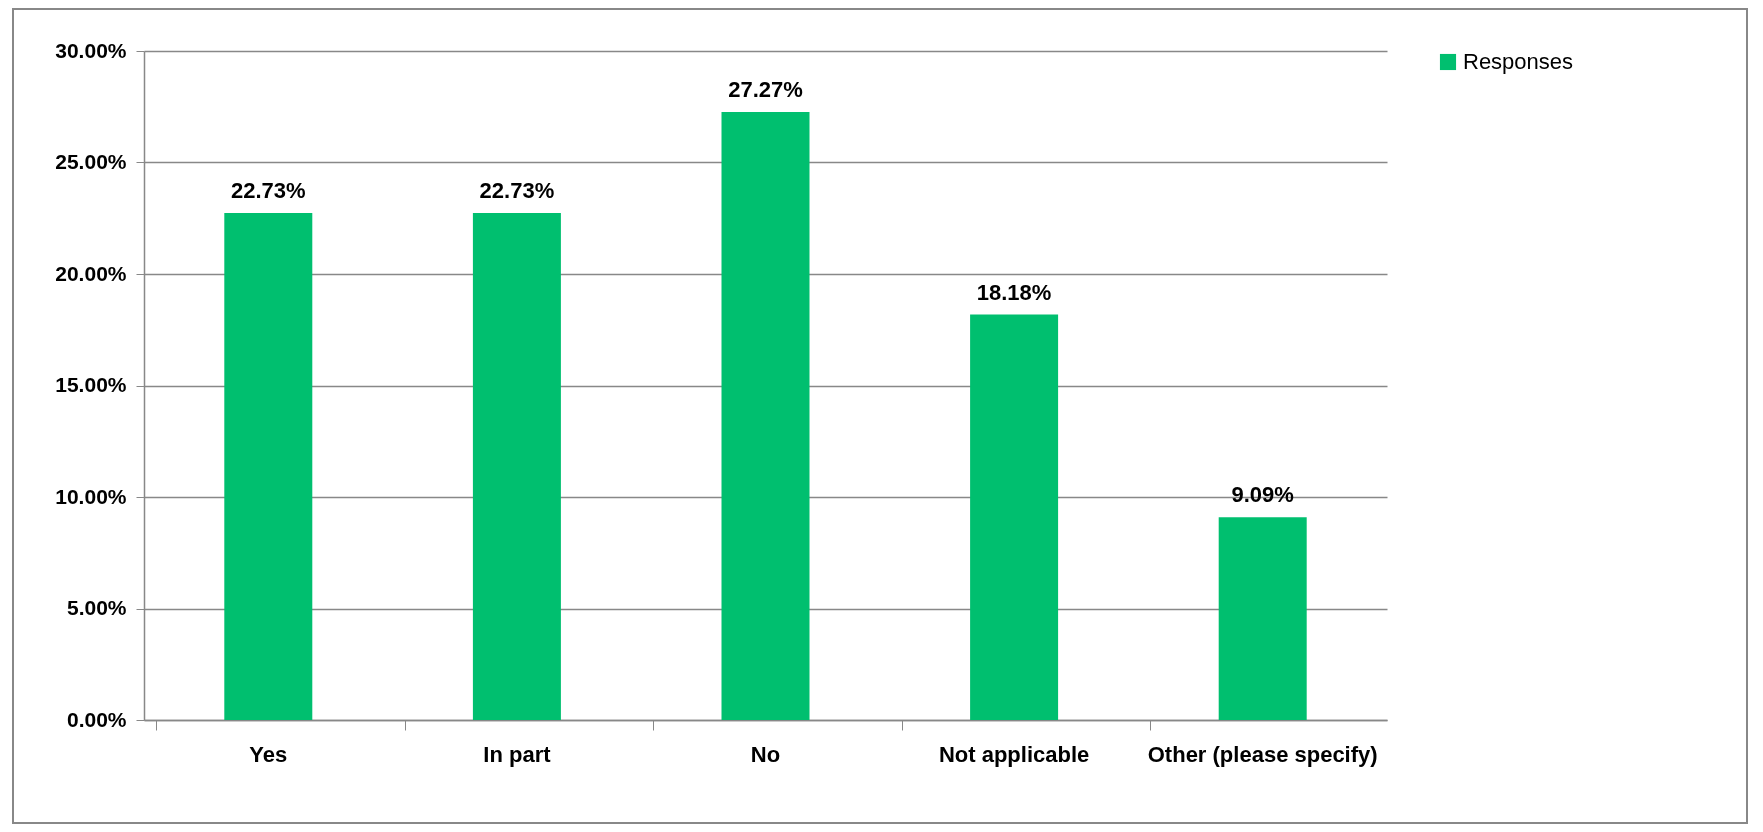  What do you see at coordinates (517, 754) in the screenshot?
I see `x-tick-label: In part` at bounding box center [517, 754].